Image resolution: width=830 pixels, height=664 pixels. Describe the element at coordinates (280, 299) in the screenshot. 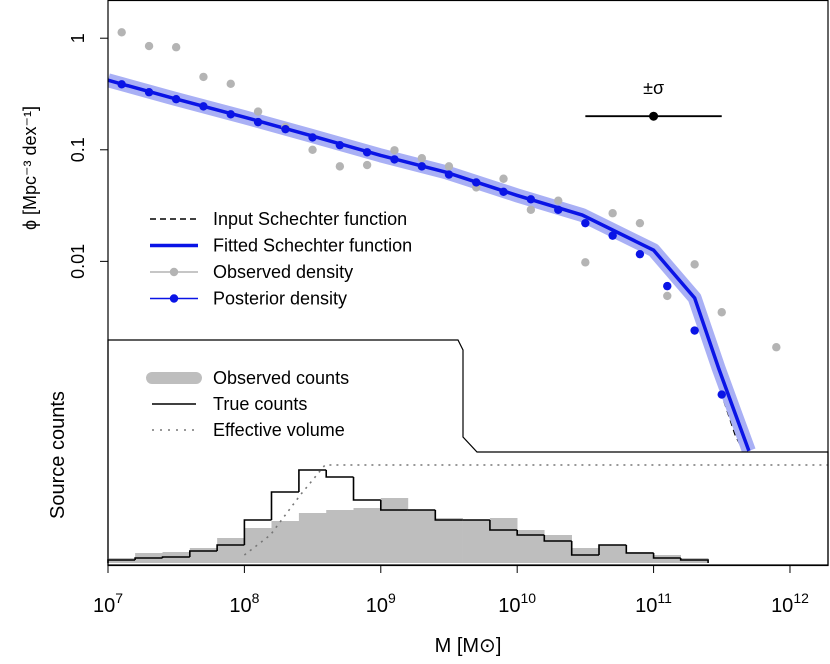

I see `legend-label: Posterior density` at that location.